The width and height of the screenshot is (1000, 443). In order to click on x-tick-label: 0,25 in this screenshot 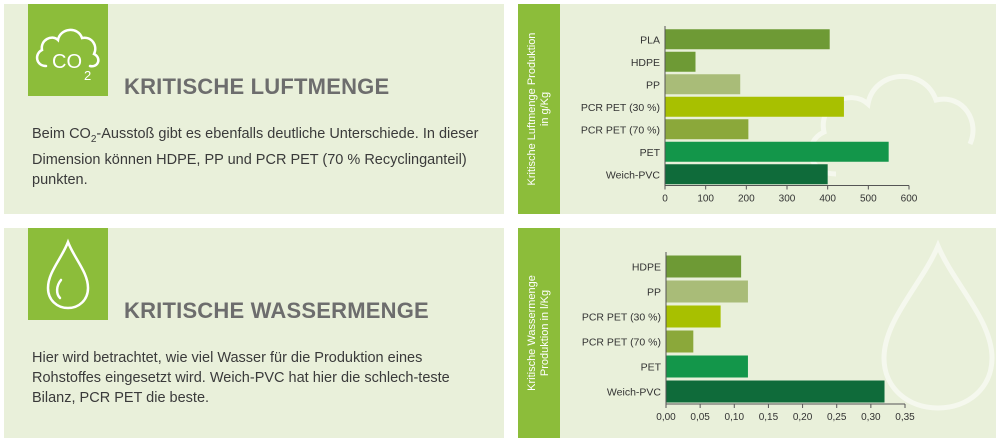, I will do `click(837, 417)`.